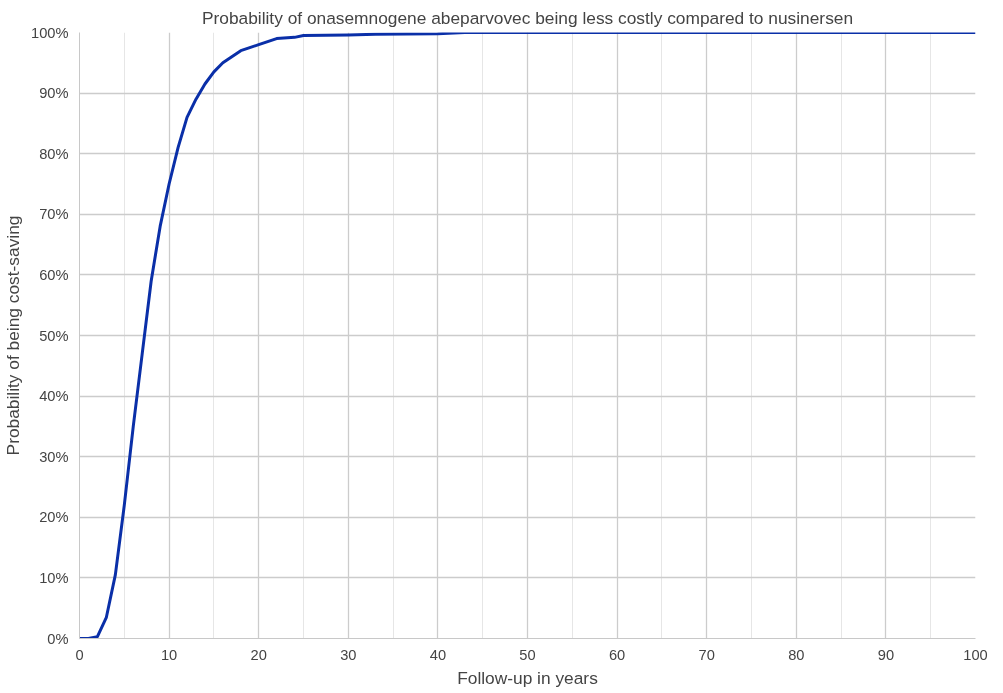  Describe the element at coordinates (50, 32) in the screenshot. I see `y-tick-label: 100%` at that location.